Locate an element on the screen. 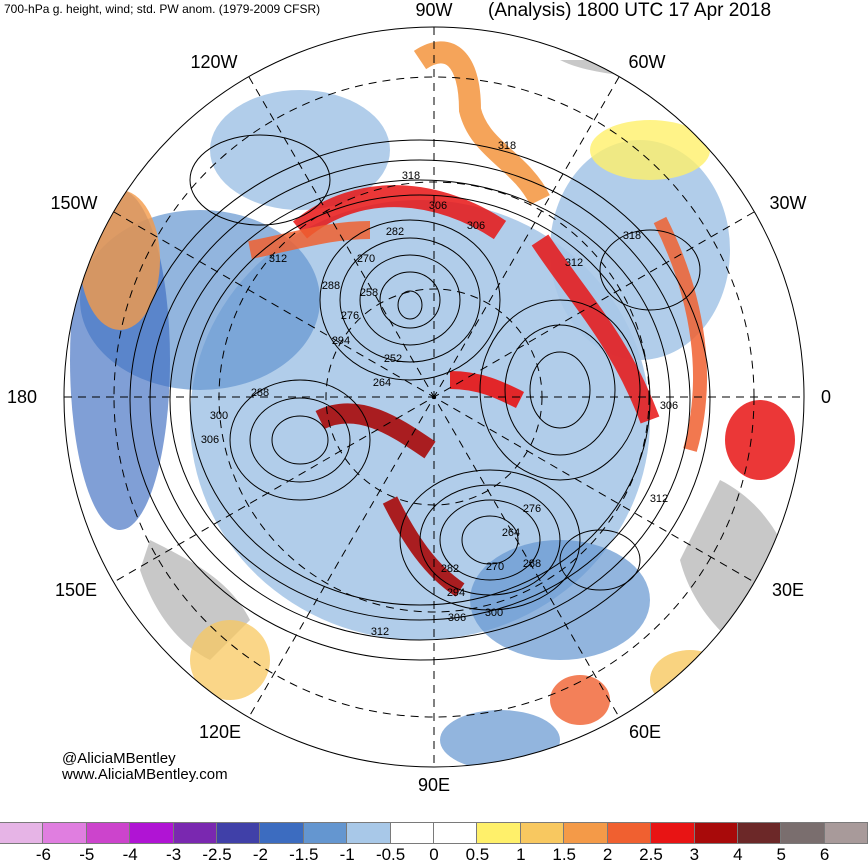 The image size is (868, 865). author-handle: @AliciaMBentley is located at coordinates (119, 758).